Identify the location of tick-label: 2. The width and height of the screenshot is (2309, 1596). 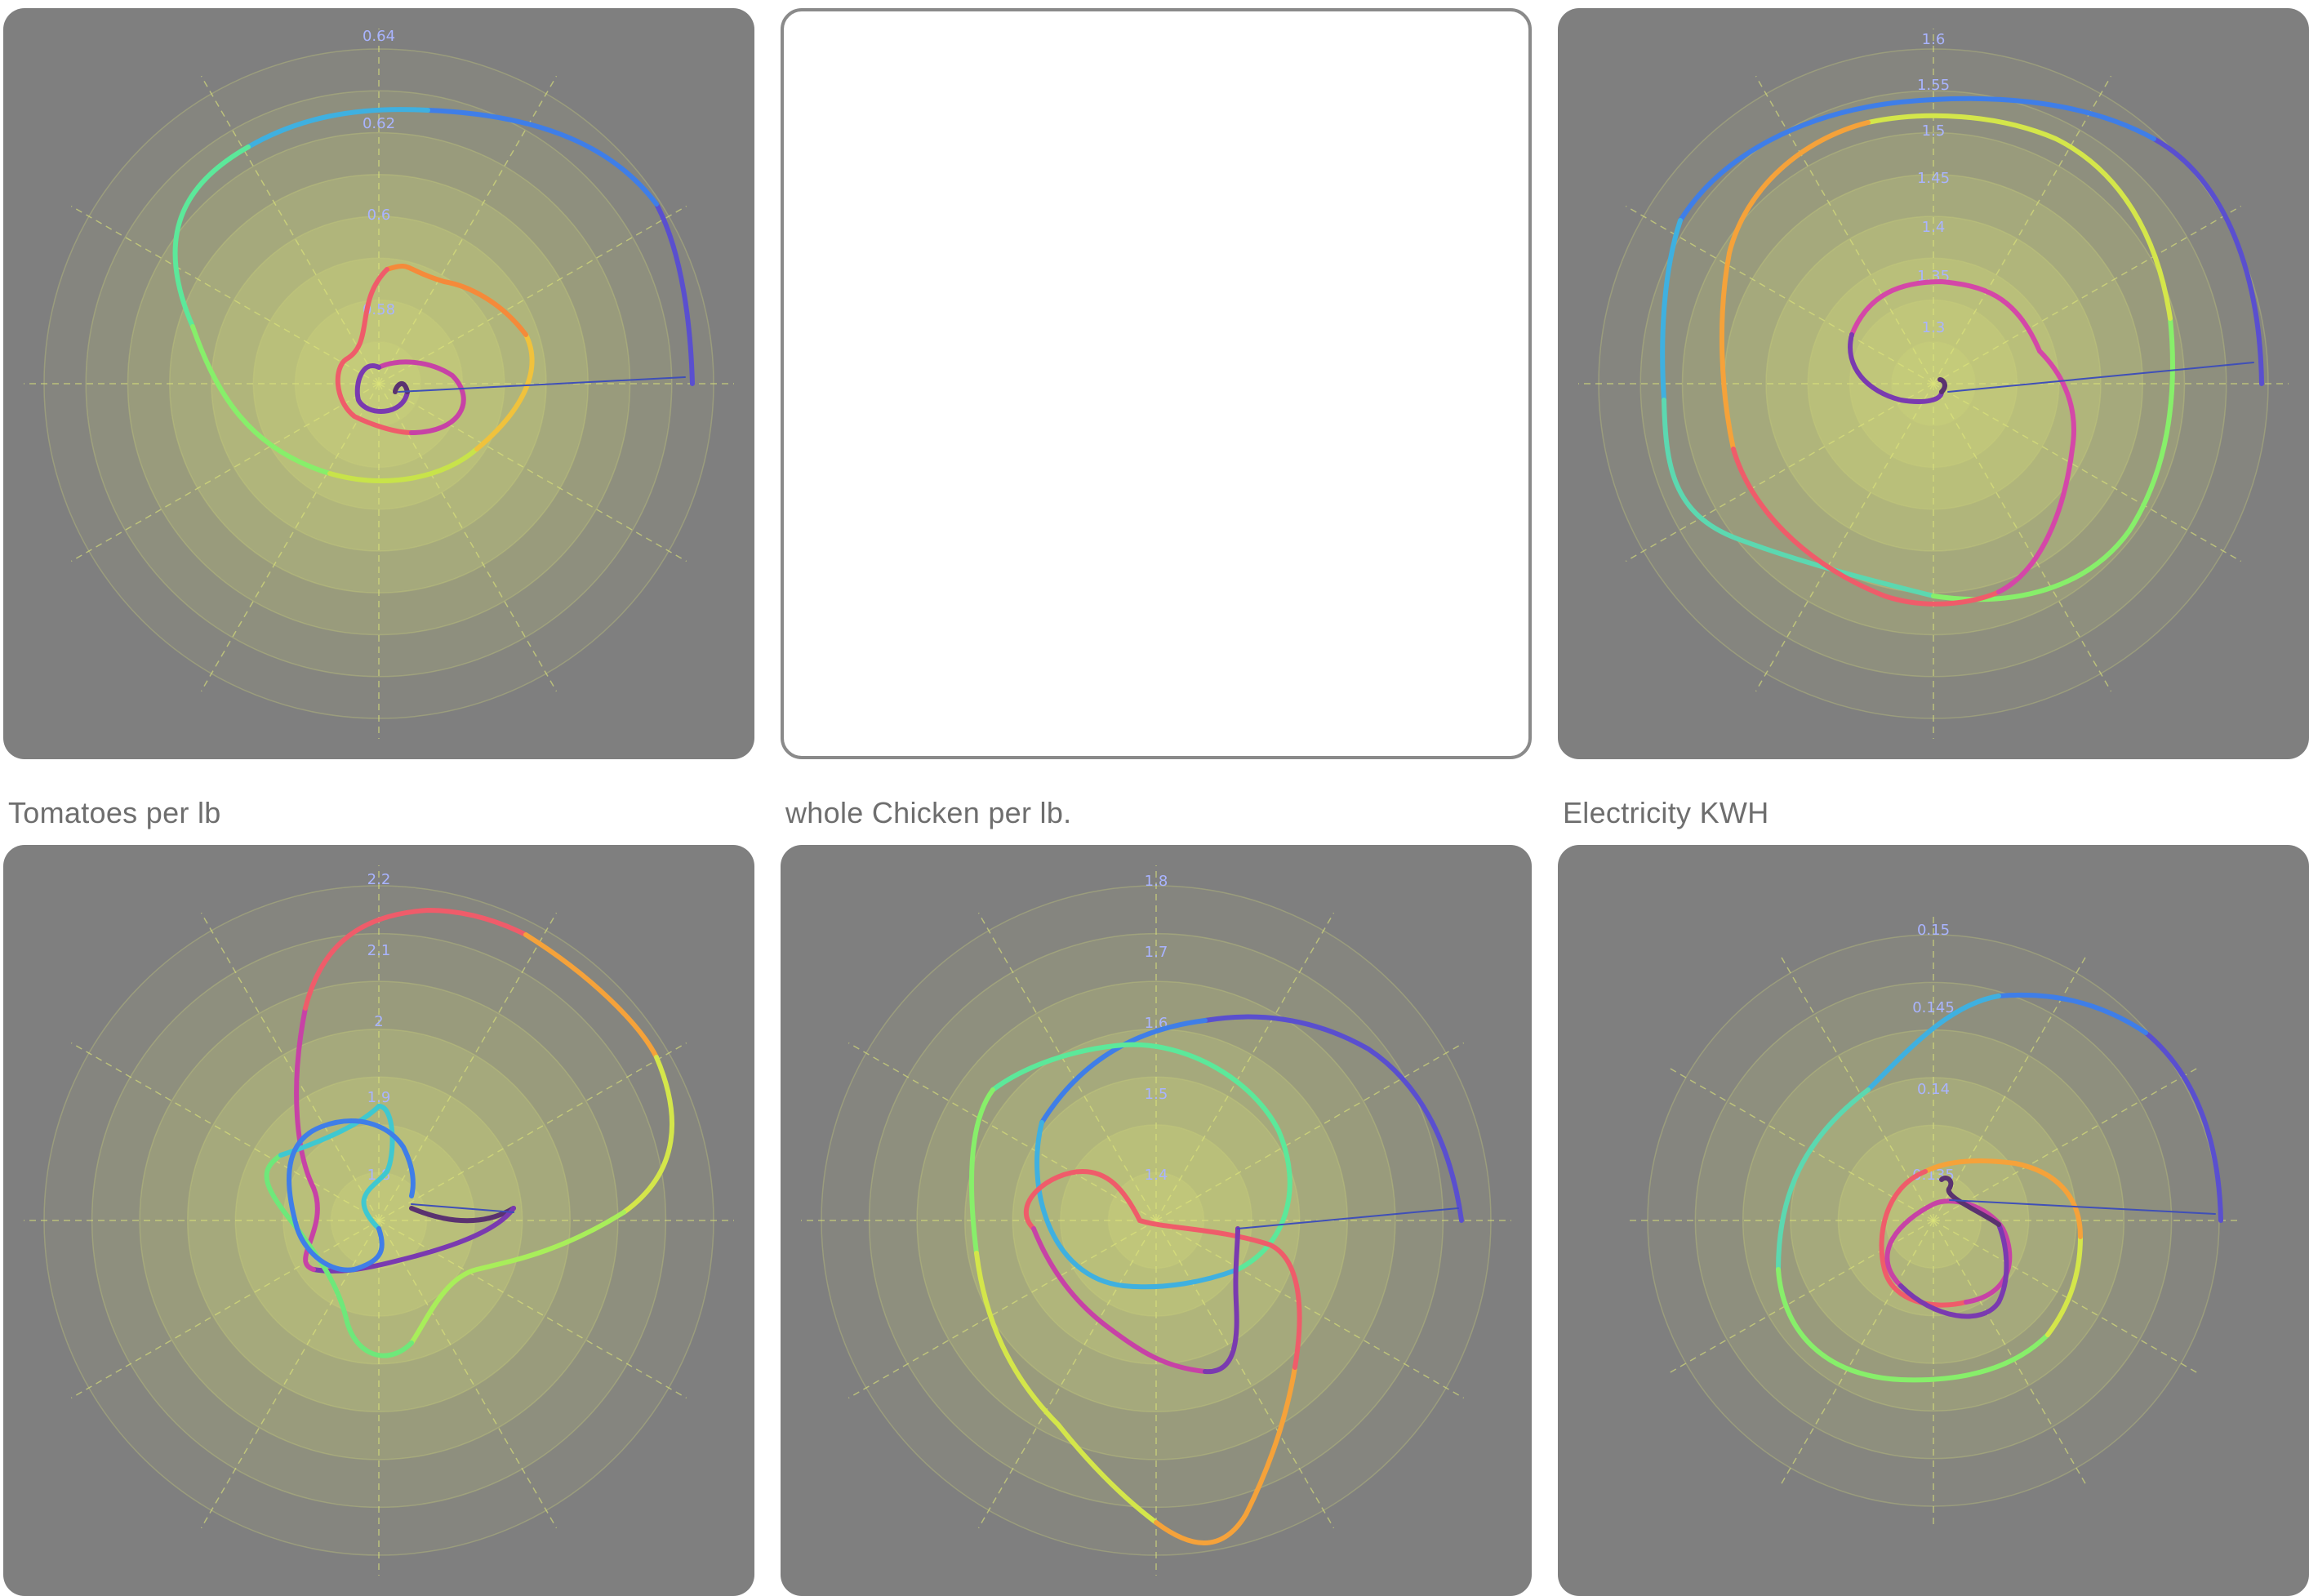
(378, 1021).